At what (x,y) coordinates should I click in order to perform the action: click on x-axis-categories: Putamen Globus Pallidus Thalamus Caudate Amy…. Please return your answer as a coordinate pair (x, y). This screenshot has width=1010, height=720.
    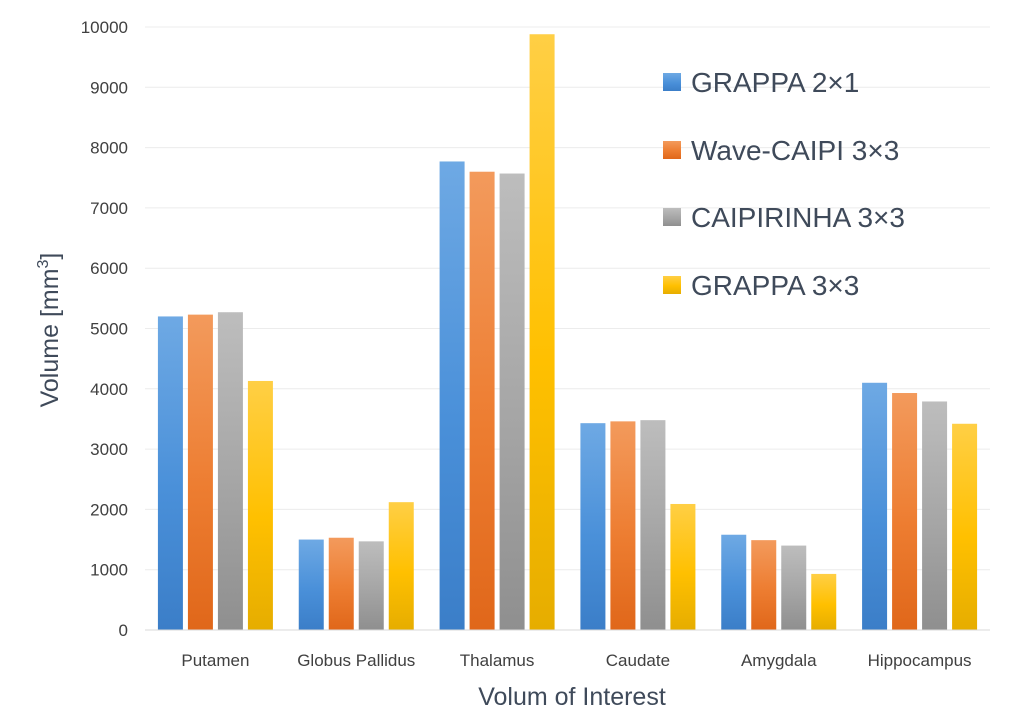
    Looking at the image, I should click on (576, 660).